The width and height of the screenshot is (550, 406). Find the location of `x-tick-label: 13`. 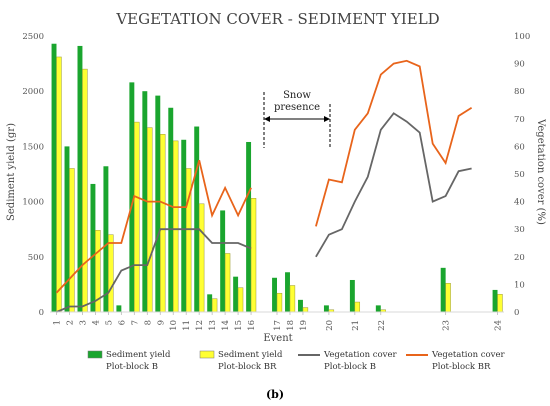

x-tick-label: 13 is located at coordinates (213, 325).